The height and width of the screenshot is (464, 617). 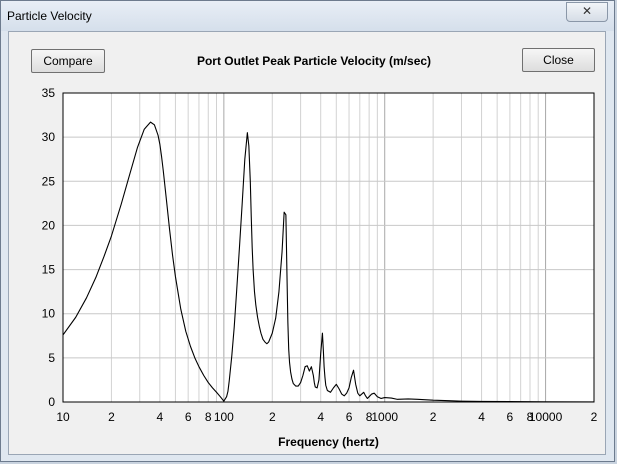 I want to click on y-tick-label: 30, so click(x=49, y=137).